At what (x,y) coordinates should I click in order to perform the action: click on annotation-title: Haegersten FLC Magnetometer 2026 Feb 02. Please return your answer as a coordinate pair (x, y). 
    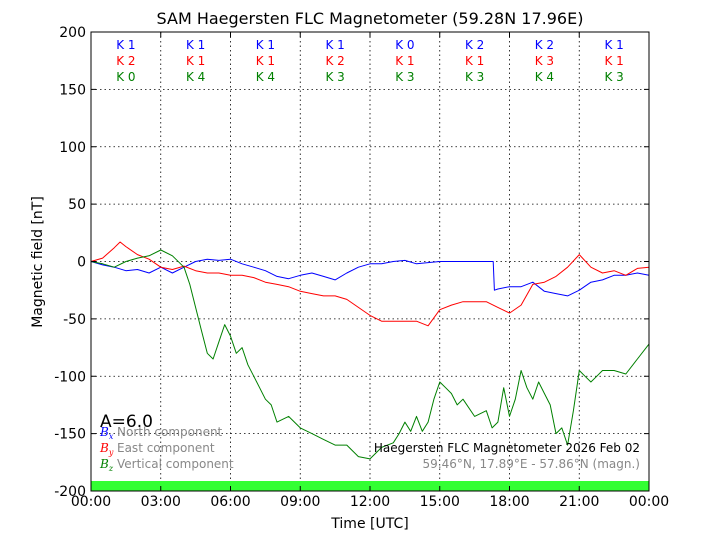
    Looking at the image, I should click on (507, 448).